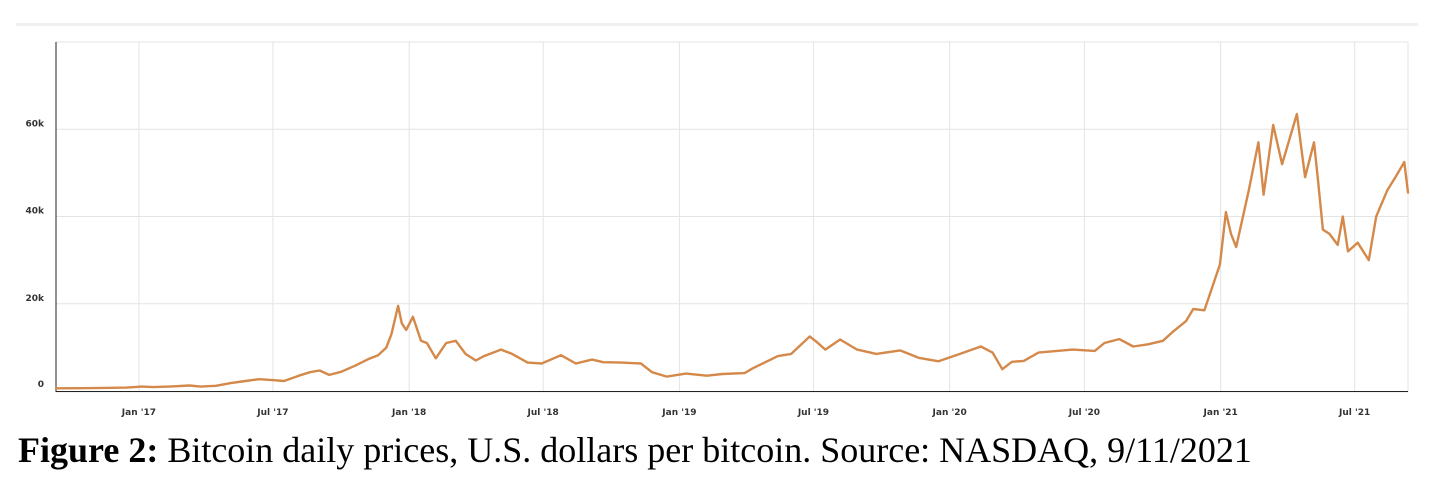 This screenshot has height=485, width=1429. I want to click on x-tick-label: Jan '20, so click(949, 413).